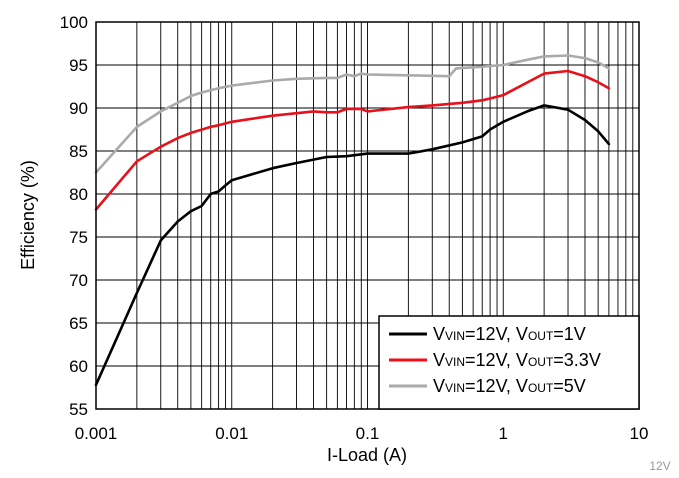  I want to click on y-tick-label-2: 65, so click(78, 323).